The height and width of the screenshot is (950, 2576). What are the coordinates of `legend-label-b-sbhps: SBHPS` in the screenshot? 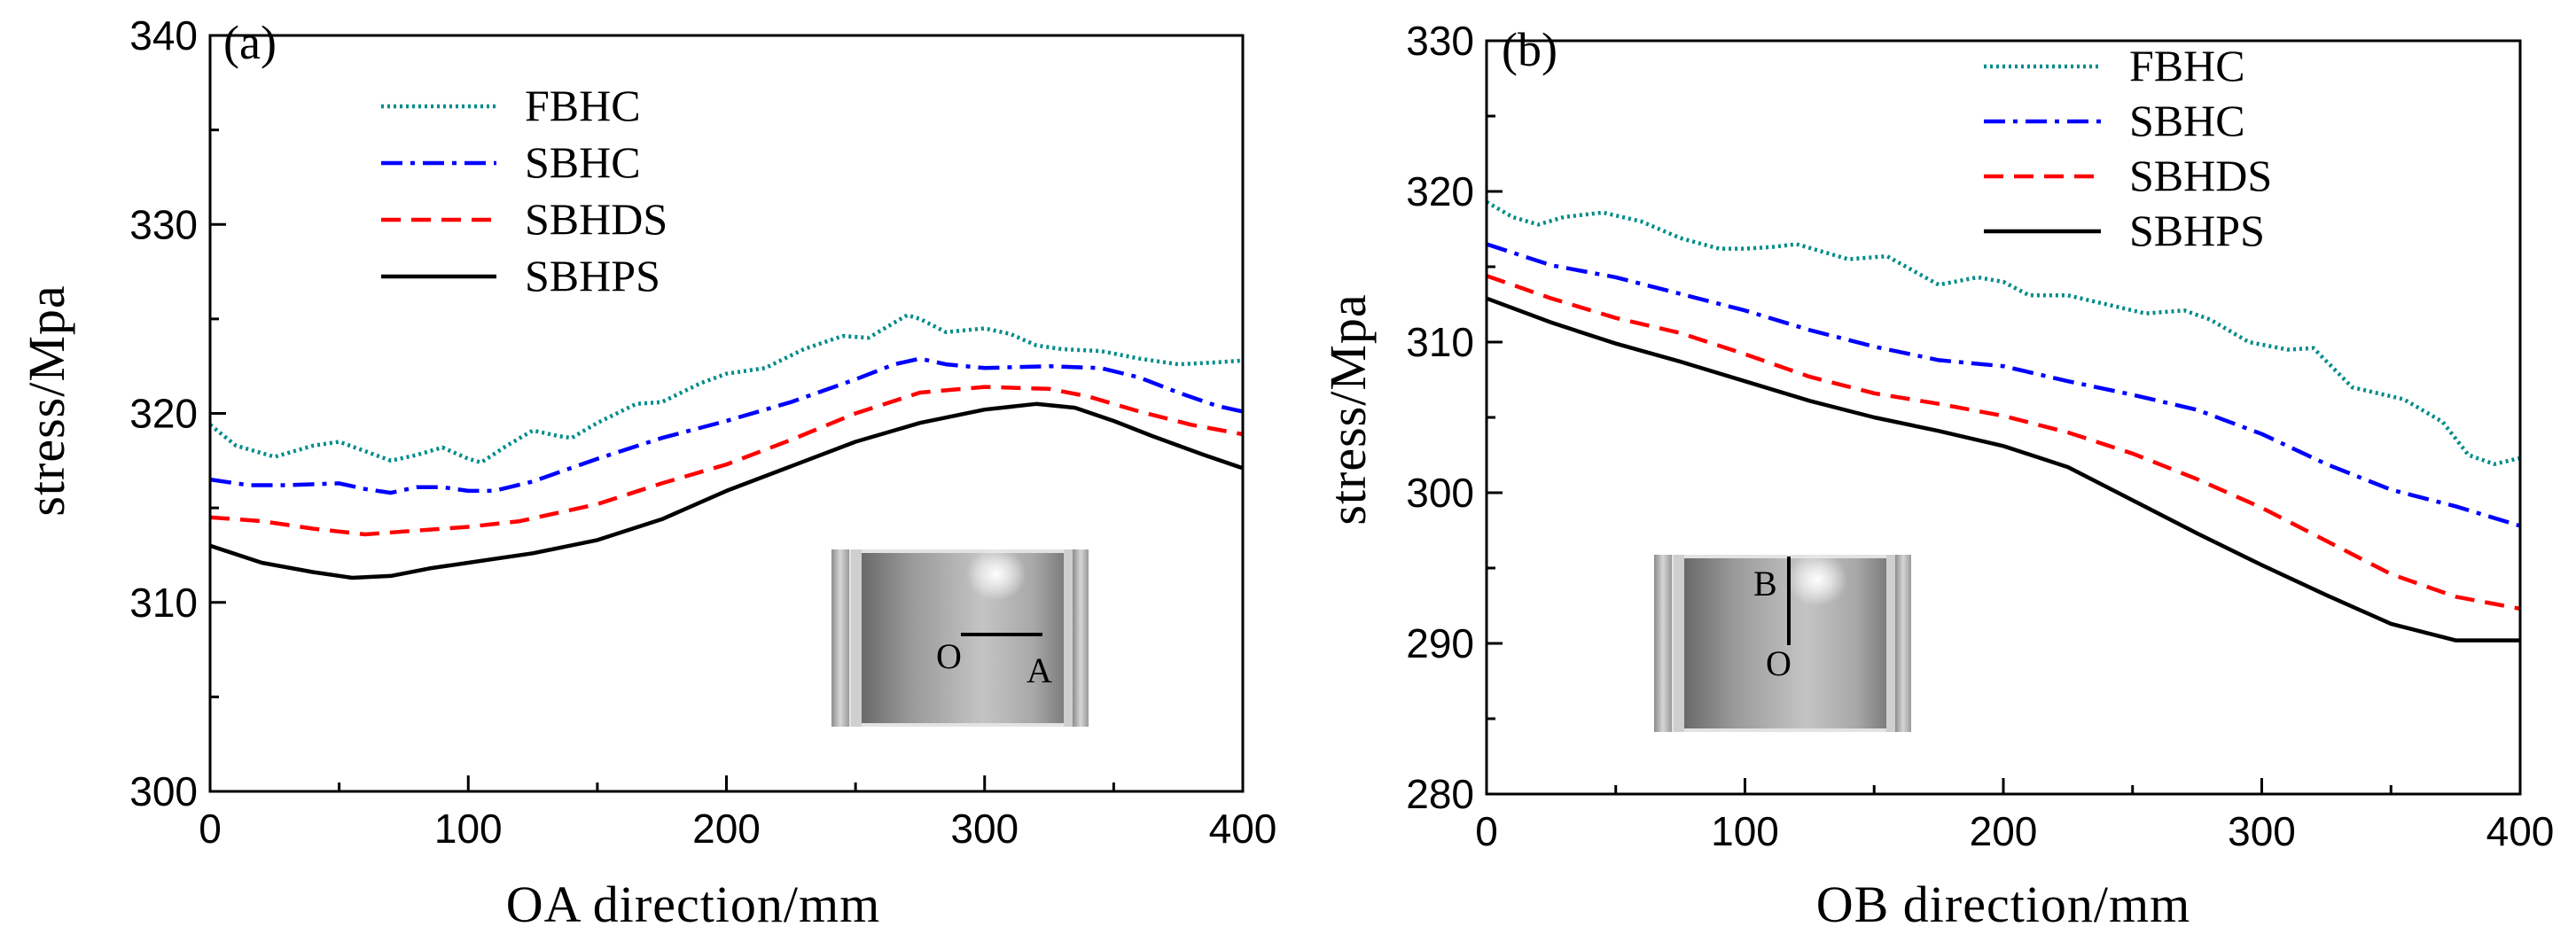 It's located at (2197, 230).